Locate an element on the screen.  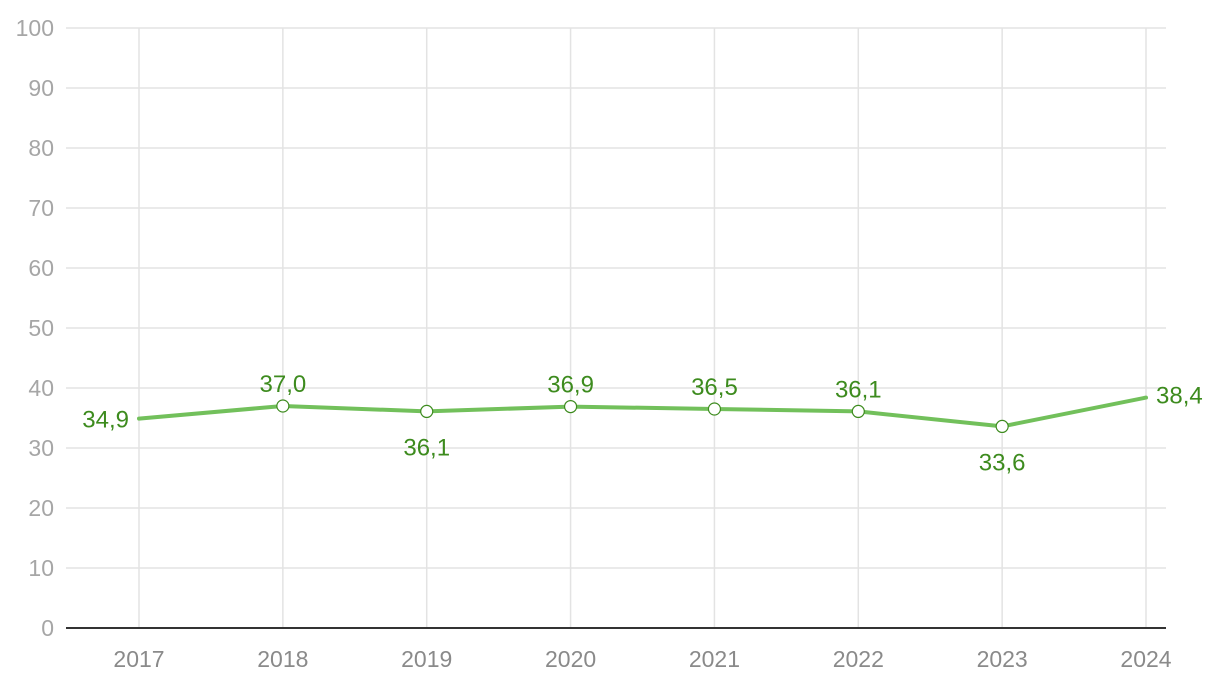
data-point-2019 is located at coordinates (427, 411).